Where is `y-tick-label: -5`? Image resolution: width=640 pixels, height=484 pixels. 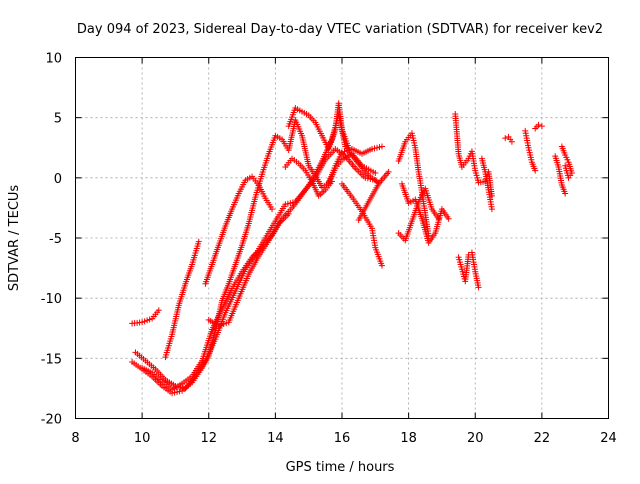 y-tick-label: -5 is located at coordinates (55, 239).